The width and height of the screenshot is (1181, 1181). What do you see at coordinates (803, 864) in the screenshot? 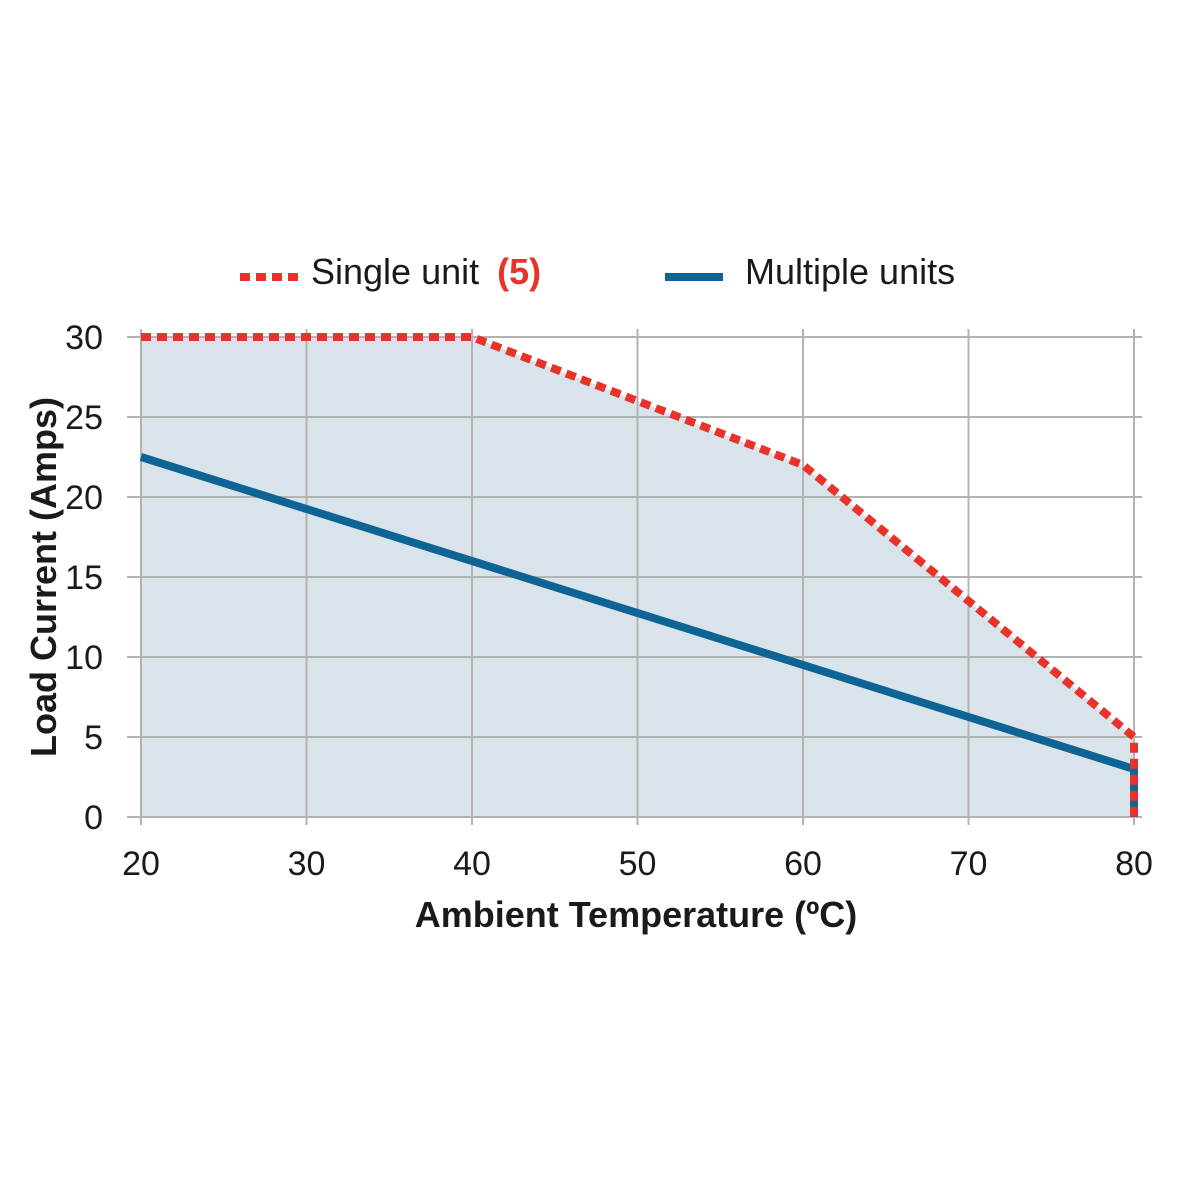
I see `x-tick-label-60: 60` at bounding box center [803, 864].